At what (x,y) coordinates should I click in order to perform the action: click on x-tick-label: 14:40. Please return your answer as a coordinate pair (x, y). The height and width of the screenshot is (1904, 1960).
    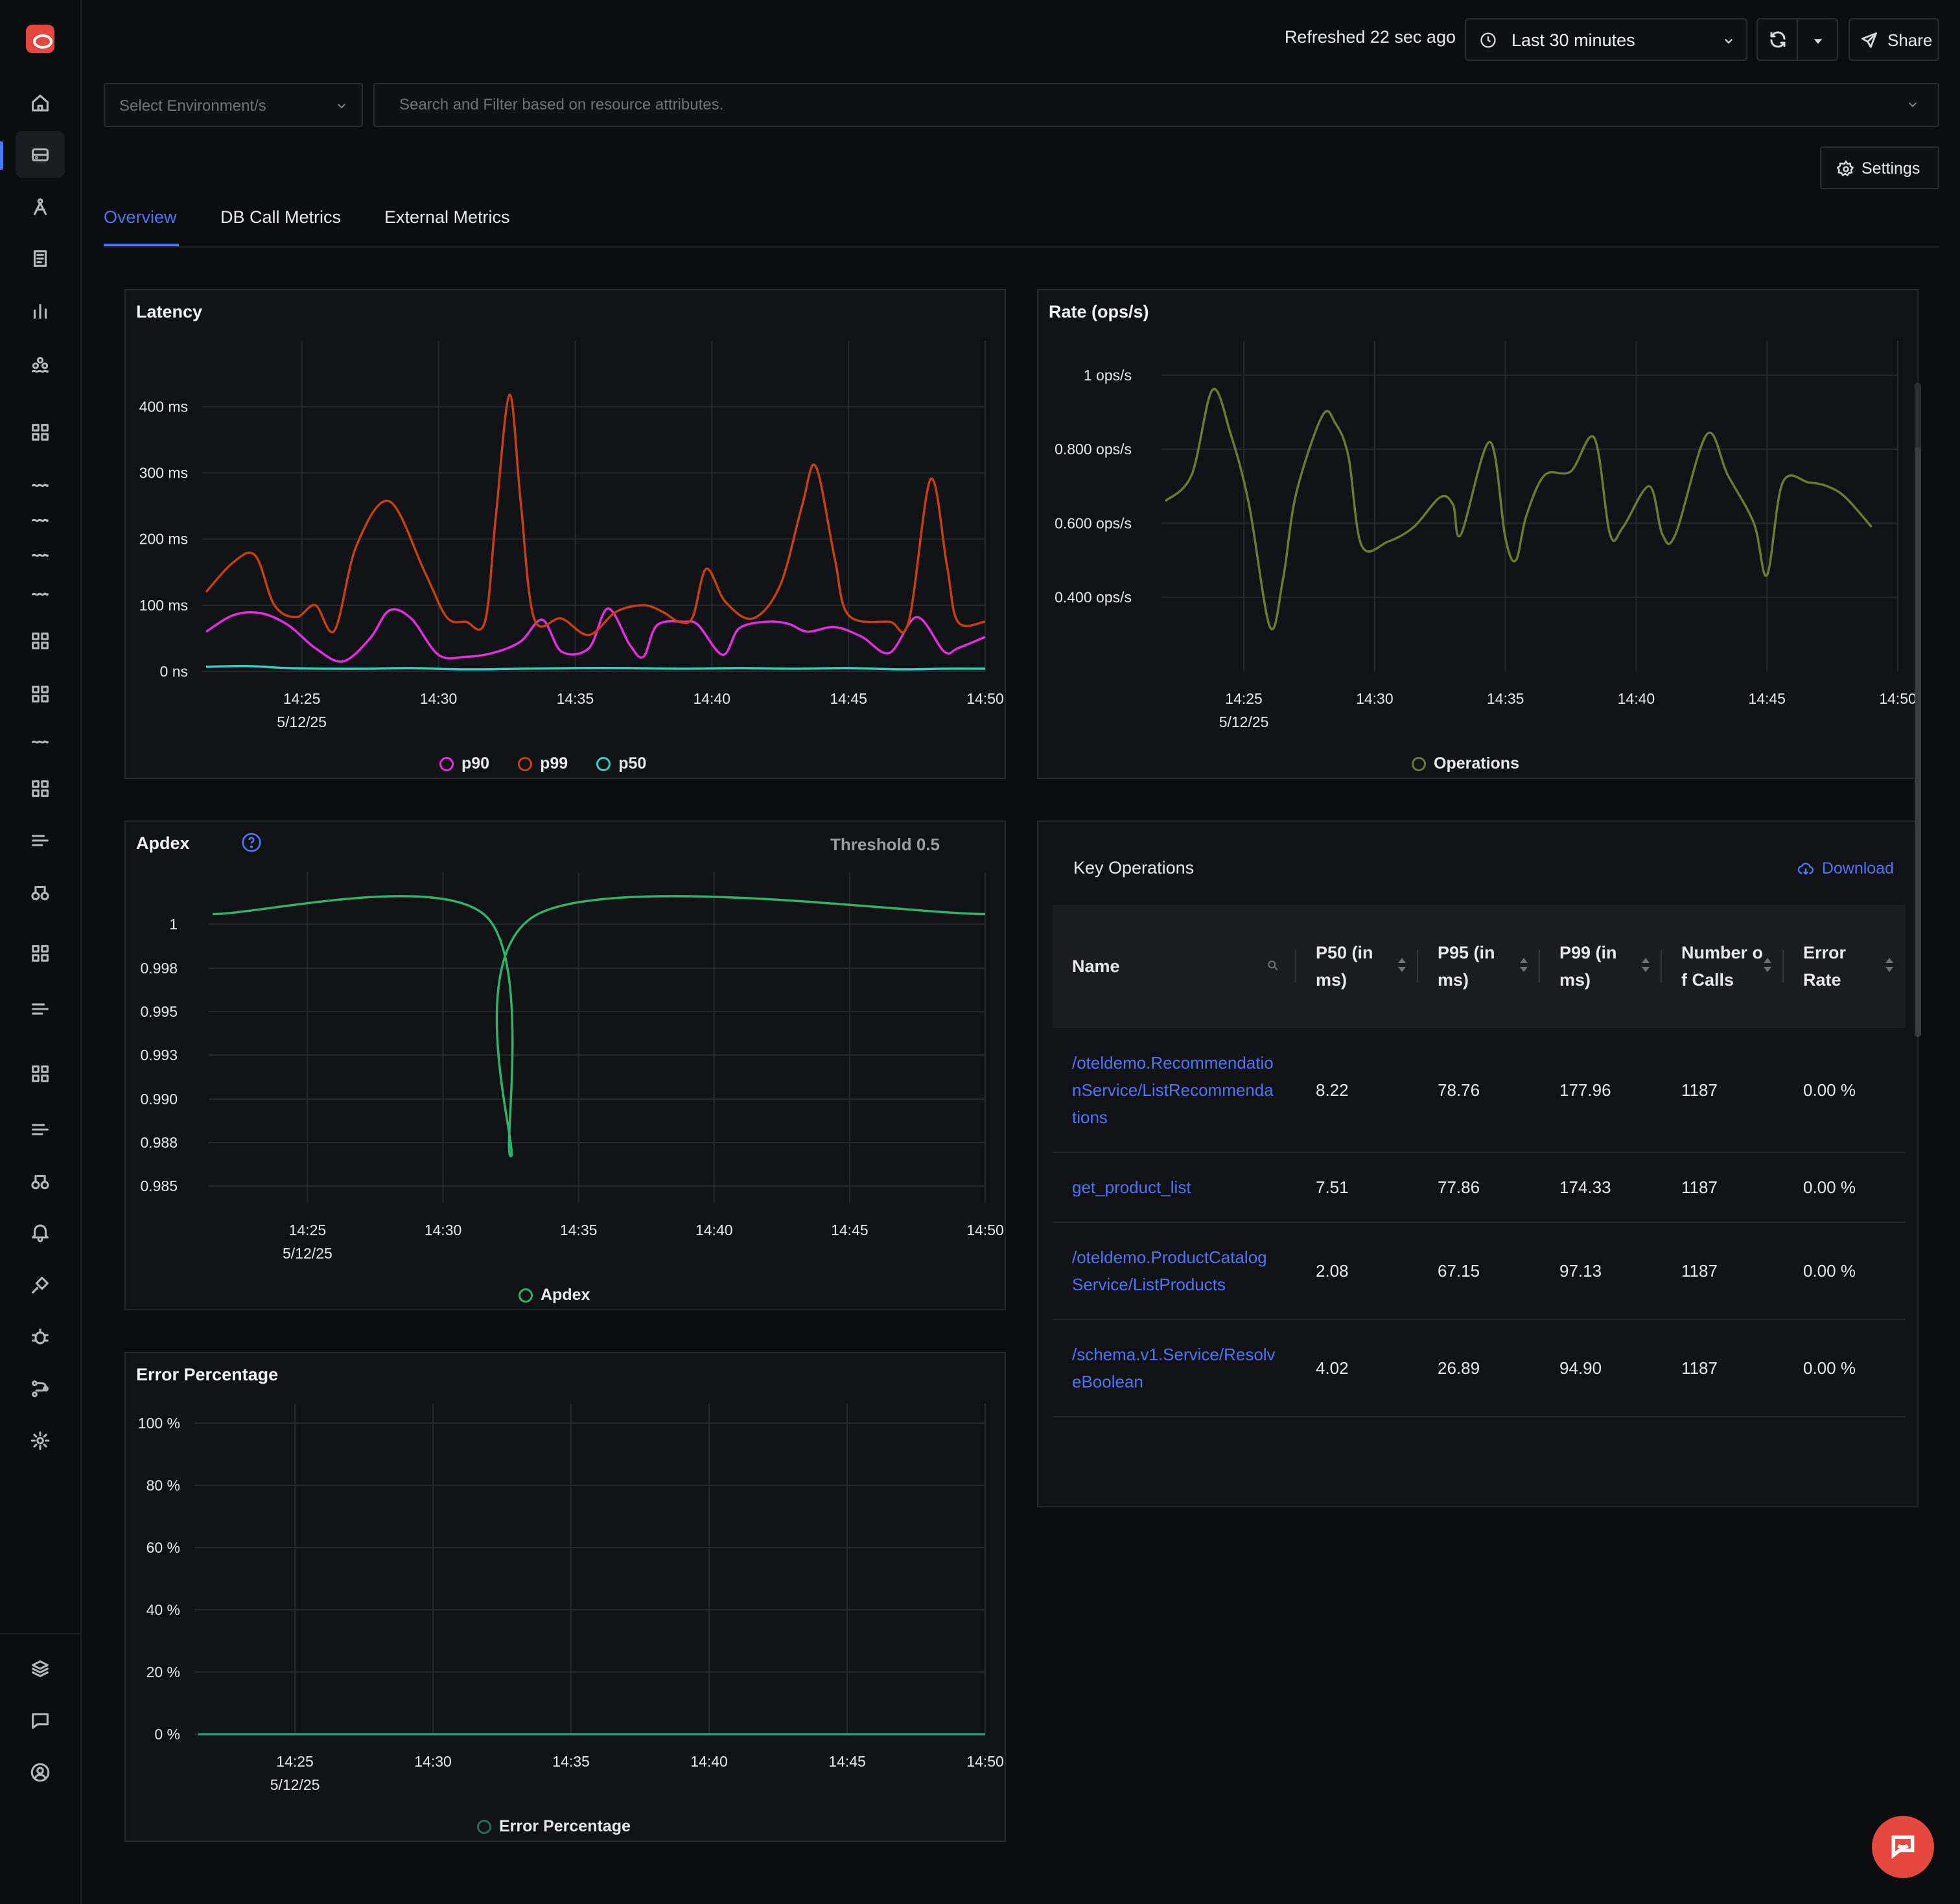
    Looking at the image, I should click on (1637, 698).